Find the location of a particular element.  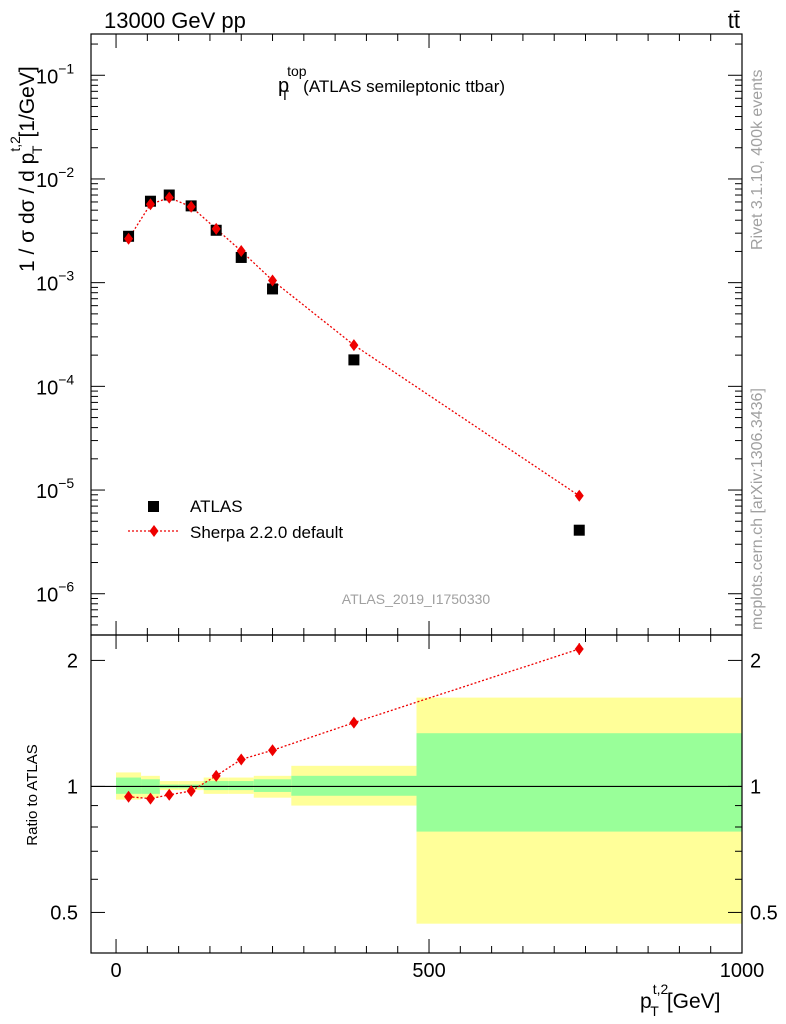

x-tick-label: 1000 is located at coordinates (742, 971).